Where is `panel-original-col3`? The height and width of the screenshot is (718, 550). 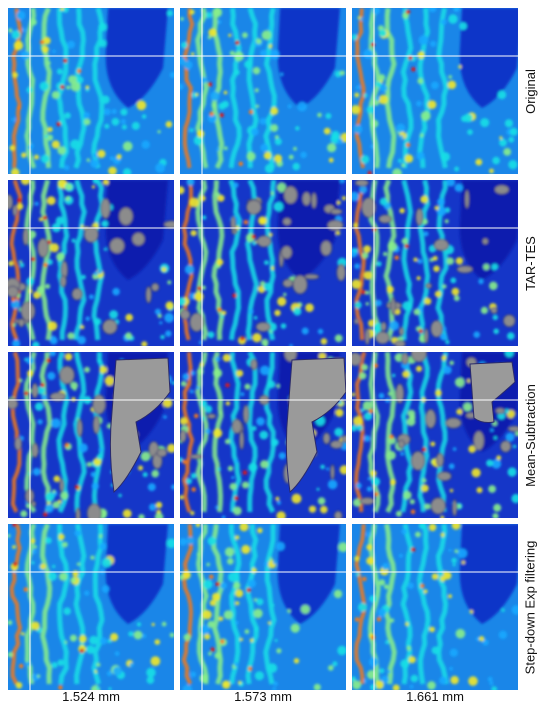 panel-original-col3 is located at coordinates (435, 91).